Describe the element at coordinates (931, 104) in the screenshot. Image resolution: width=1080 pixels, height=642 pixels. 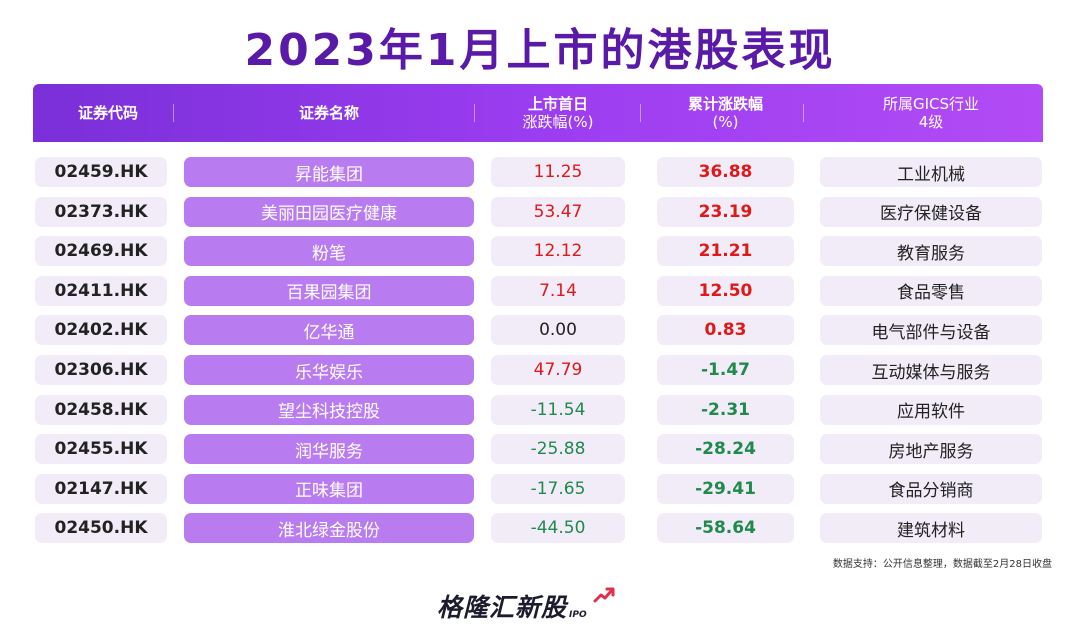
I see `header-industry-line1: 所属GICS行业` at that location.